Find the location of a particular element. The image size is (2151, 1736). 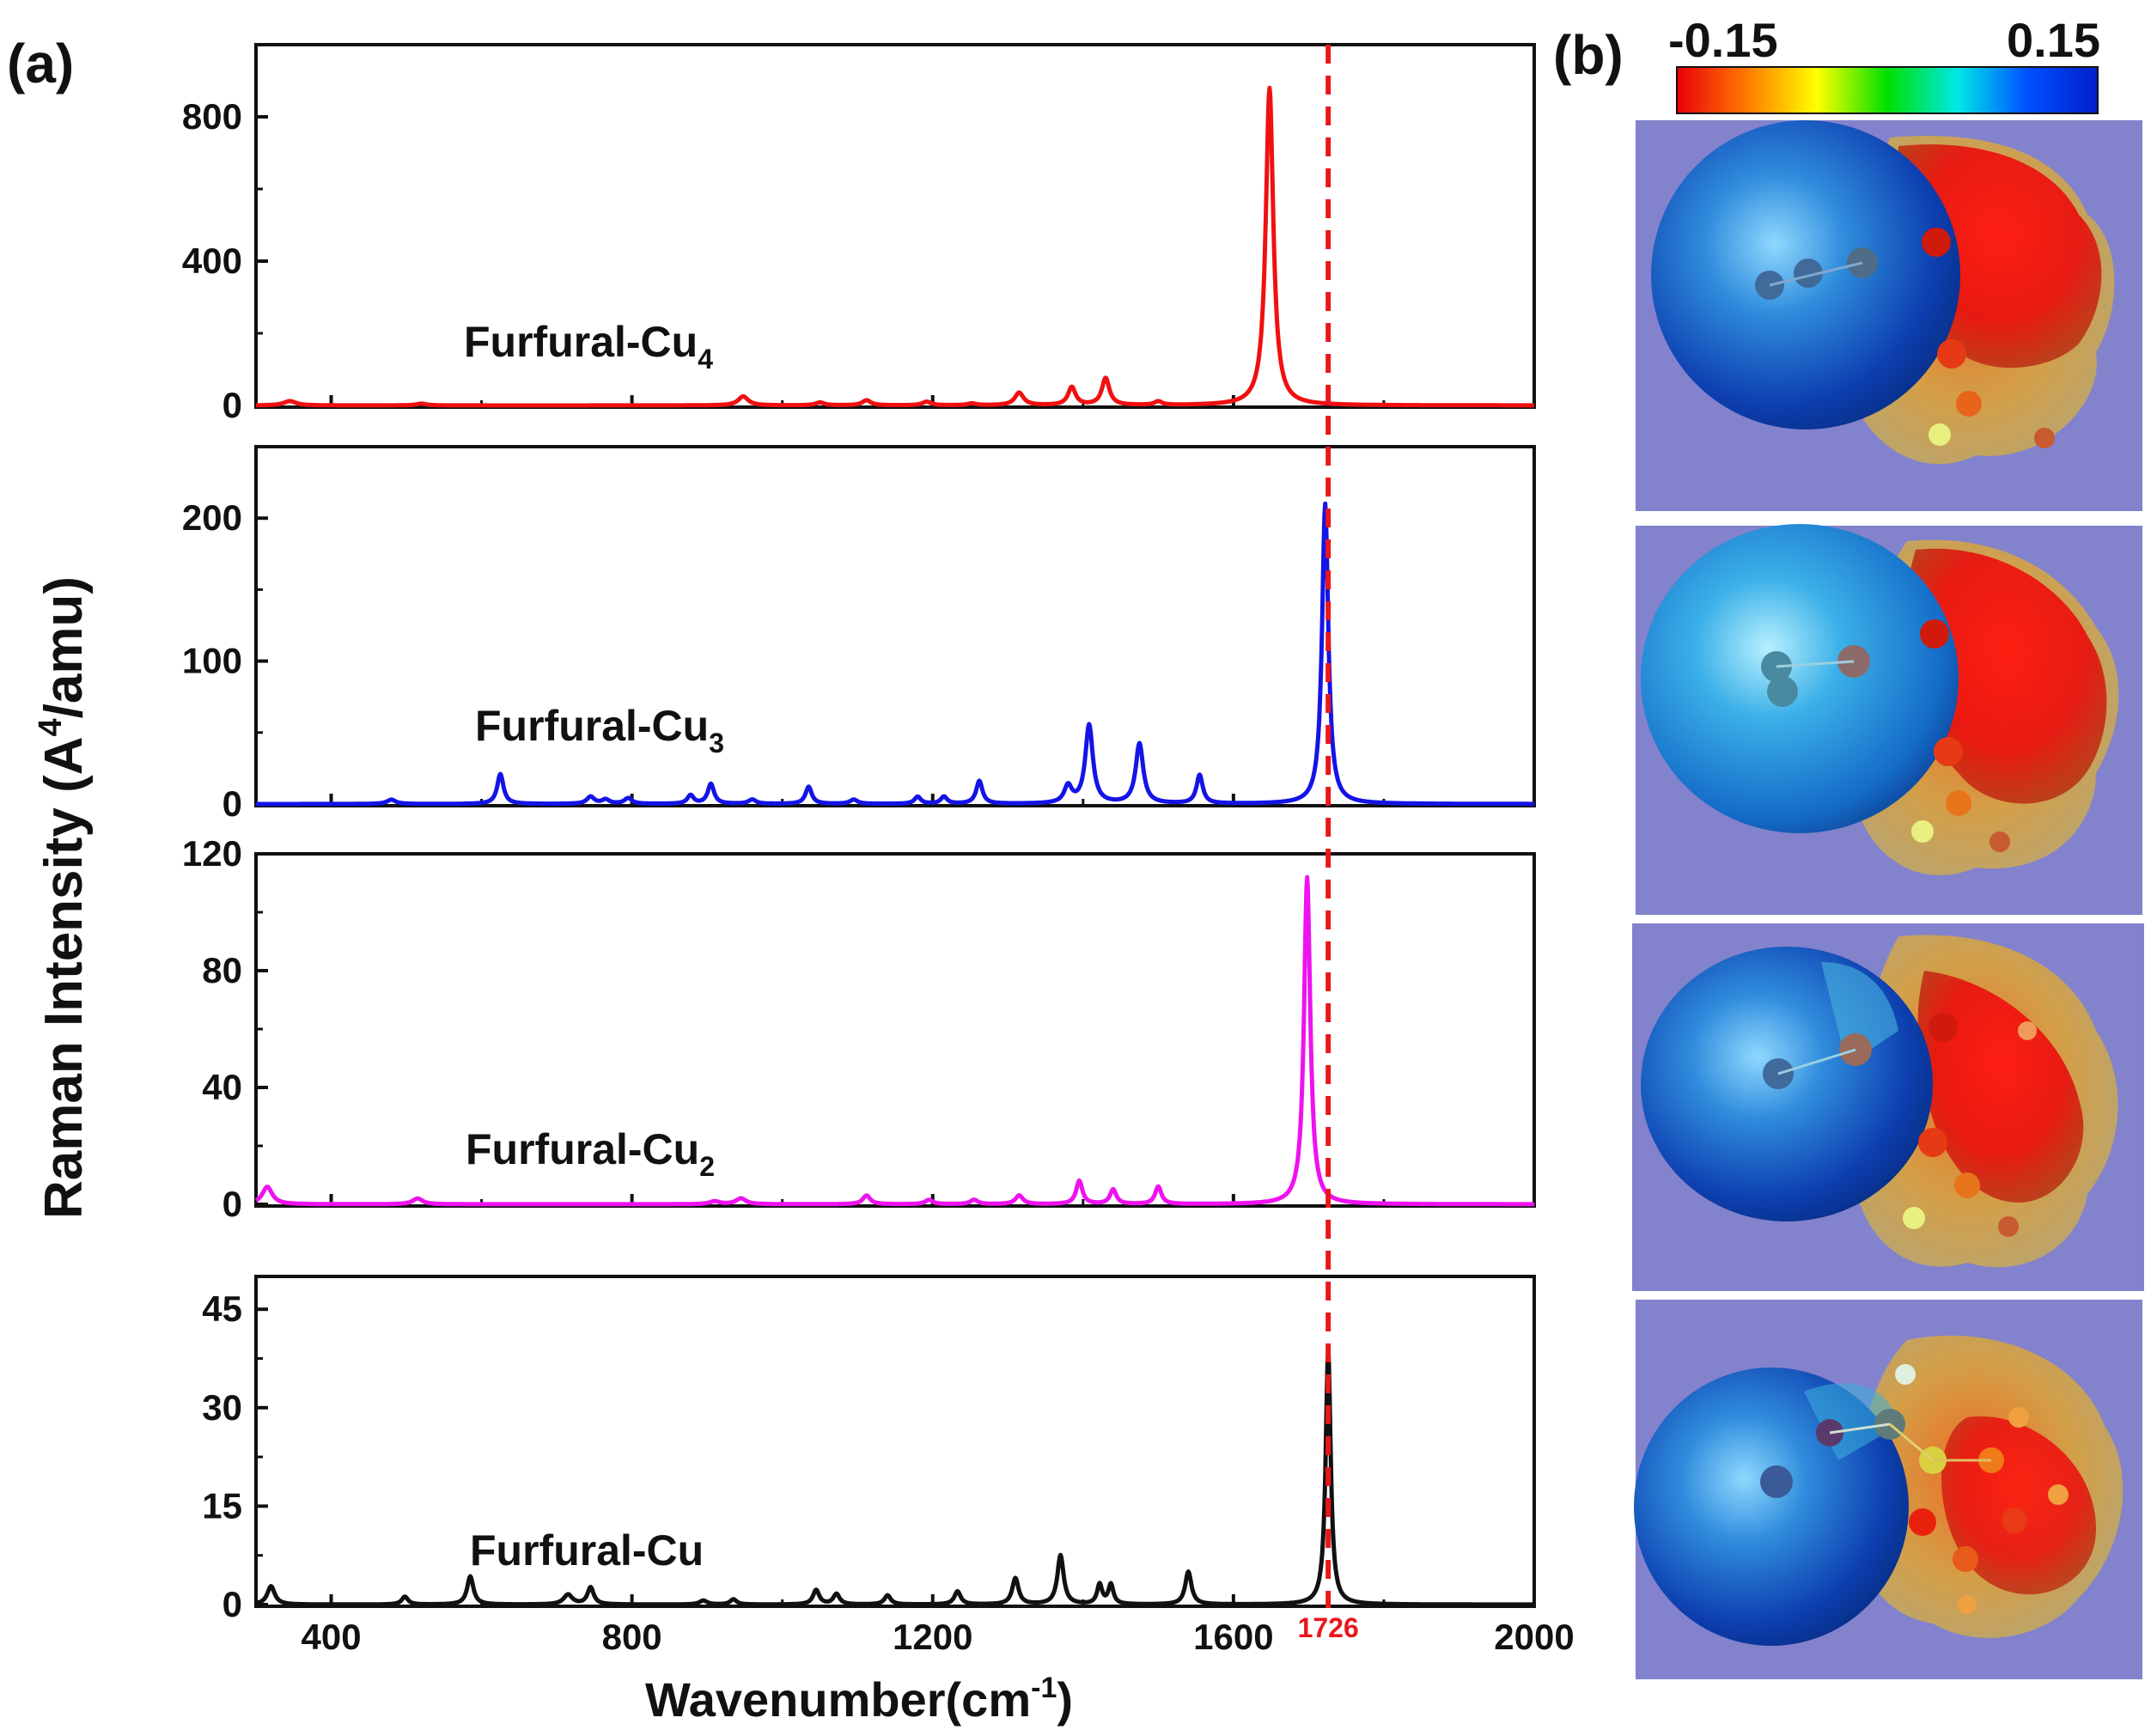

y-axis-title-sup: 4 is located at coordinates (51, 727).